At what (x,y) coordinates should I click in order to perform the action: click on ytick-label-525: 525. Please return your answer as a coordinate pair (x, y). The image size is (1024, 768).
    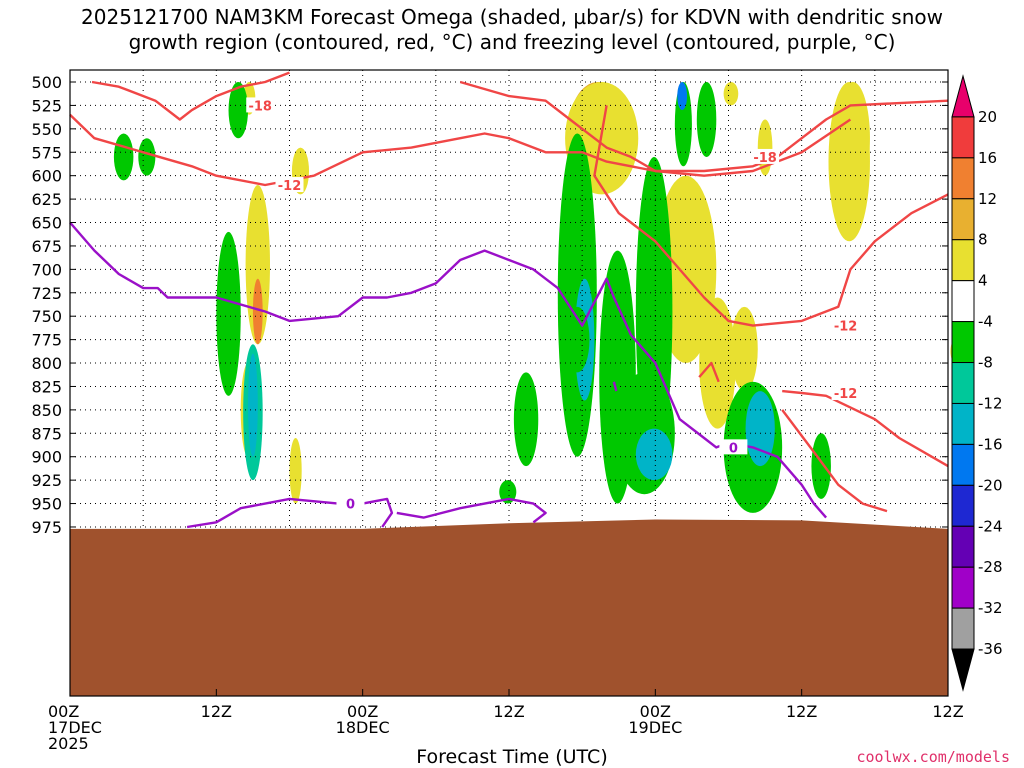
    Looking at the image, I should click on (46, 105).